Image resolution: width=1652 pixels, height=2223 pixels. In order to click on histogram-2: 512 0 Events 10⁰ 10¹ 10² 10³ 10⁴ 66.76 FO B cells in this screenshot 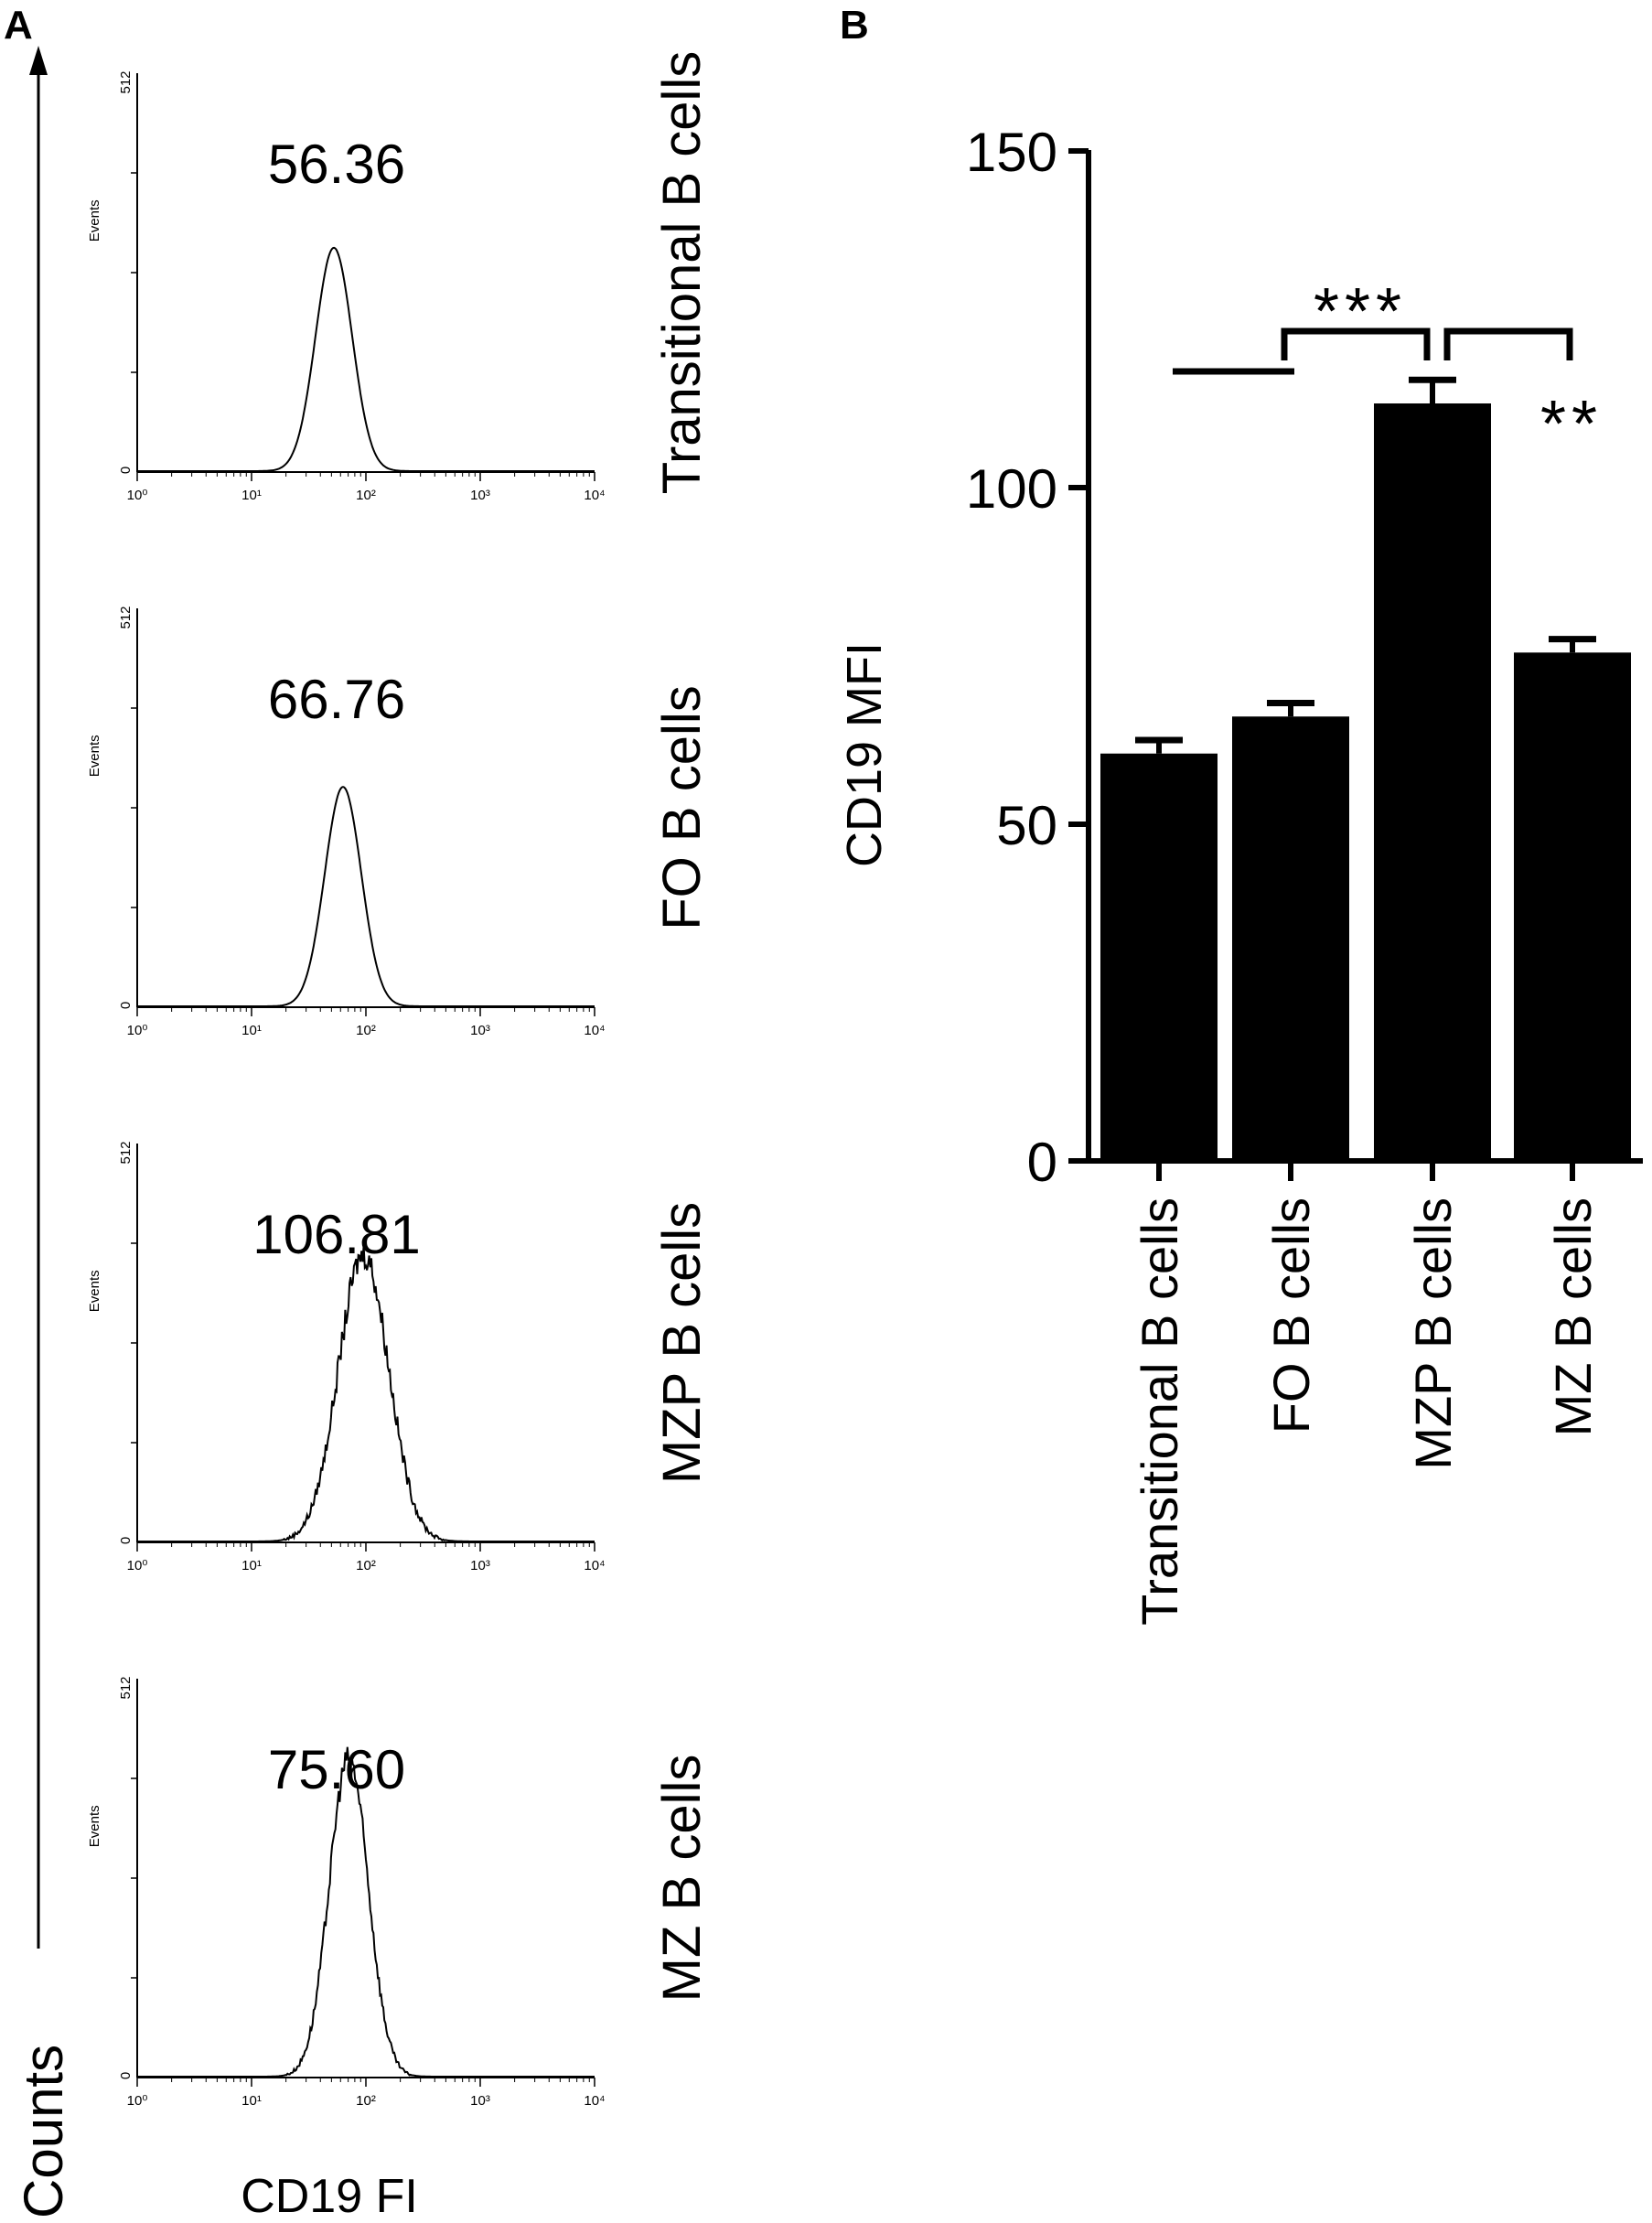, I will do `click(399, 822)`.